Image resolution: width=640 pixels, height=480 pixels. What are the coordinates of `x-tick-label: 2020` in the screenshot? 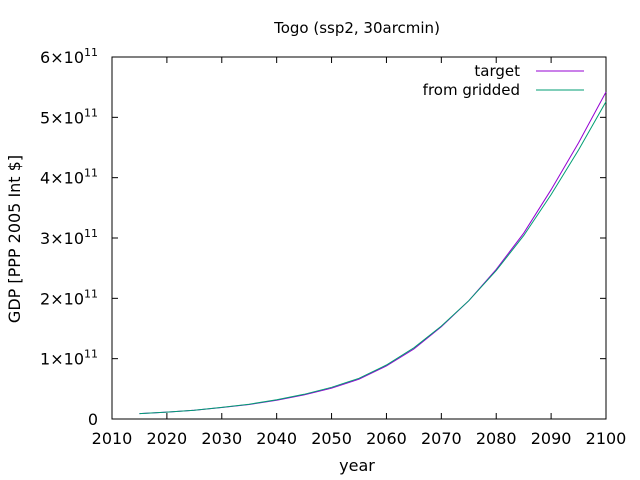 It's located at (167, 438).